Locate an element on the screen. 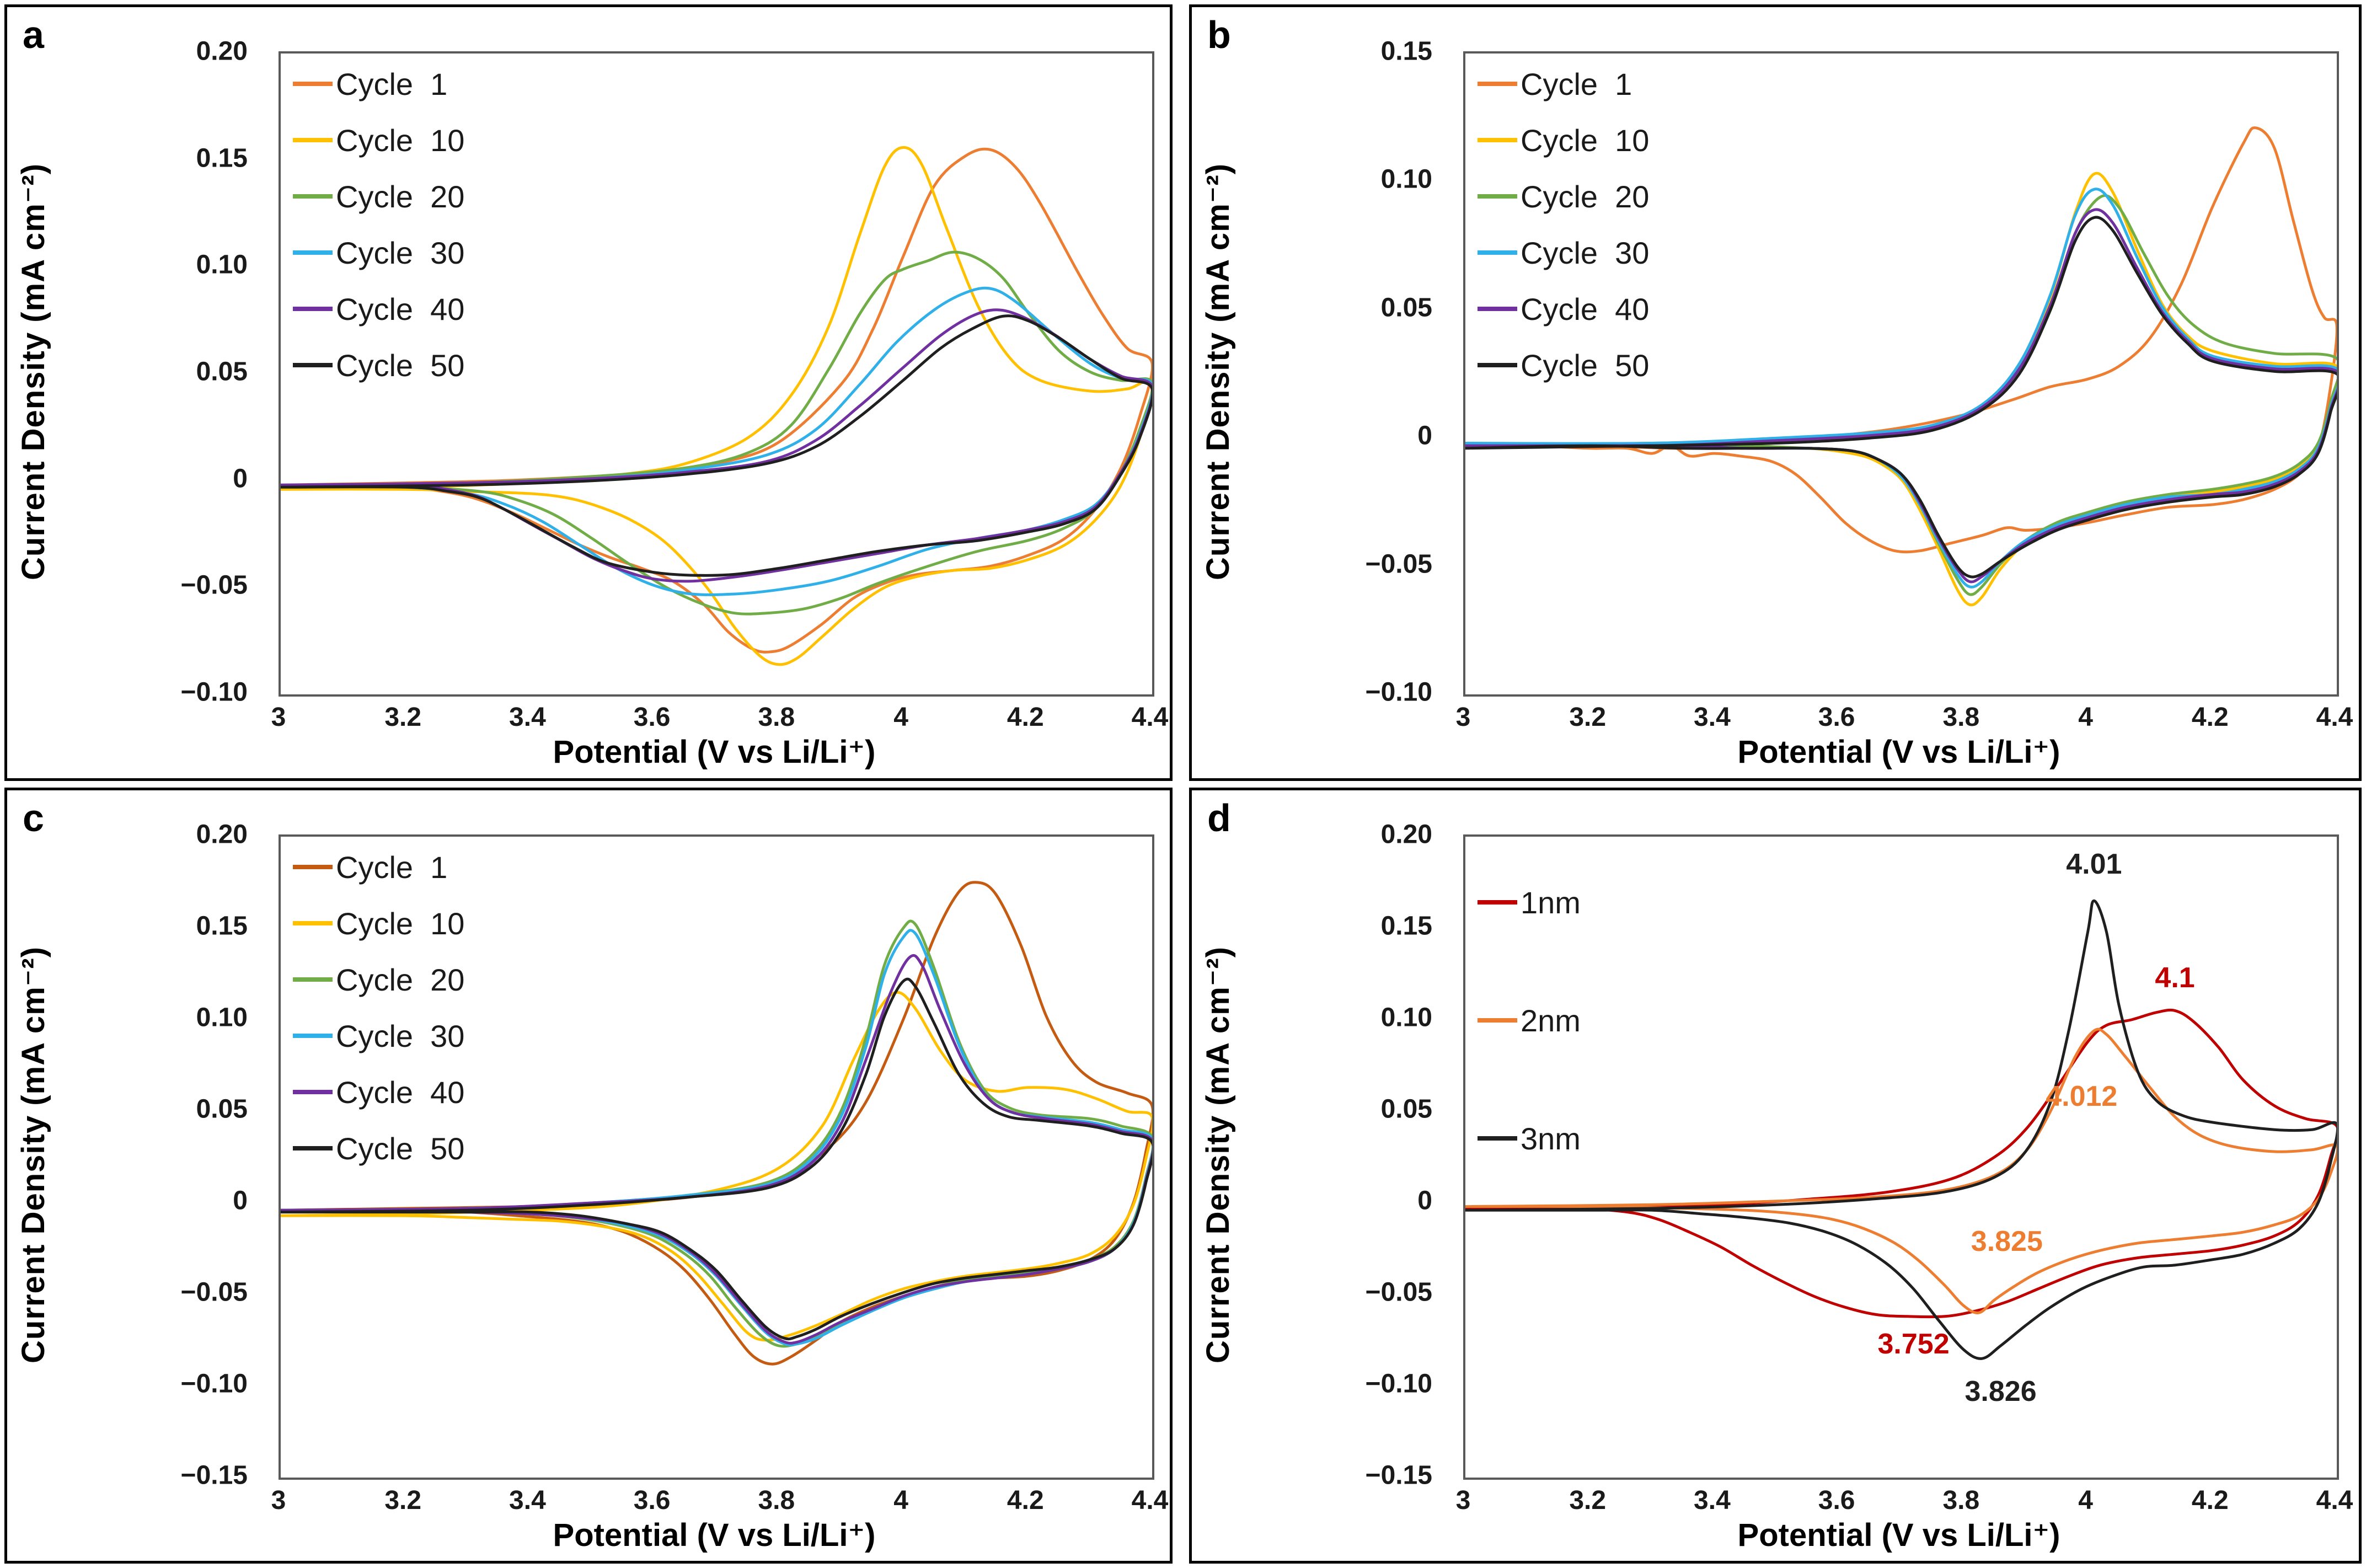 The width and height of the screenshot is (2366, 1568). legend: 1nm 2nm 3nm is located at coordinates (1529, 1062).